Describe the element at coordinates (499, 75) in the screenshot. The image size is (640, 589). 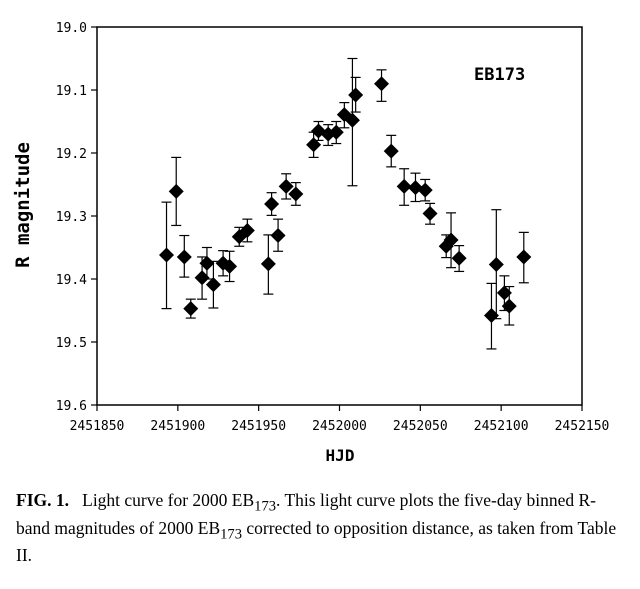
I see `object-label: EB173` at that location.